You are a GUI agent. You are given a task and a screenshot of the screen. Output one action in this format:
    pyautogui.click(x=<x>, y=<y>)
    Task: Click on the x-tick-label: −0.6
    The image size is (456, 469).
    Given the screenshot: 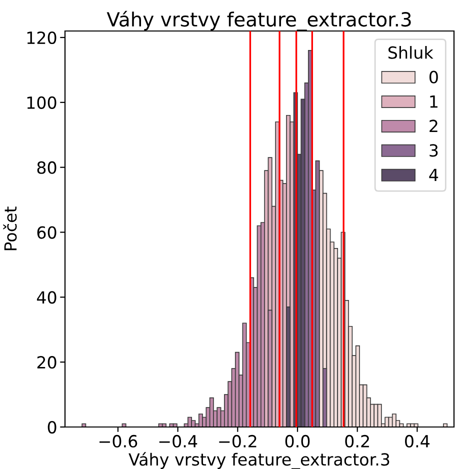 What is the action you would take?
    pyautogui.click(x=118, y=441)
    